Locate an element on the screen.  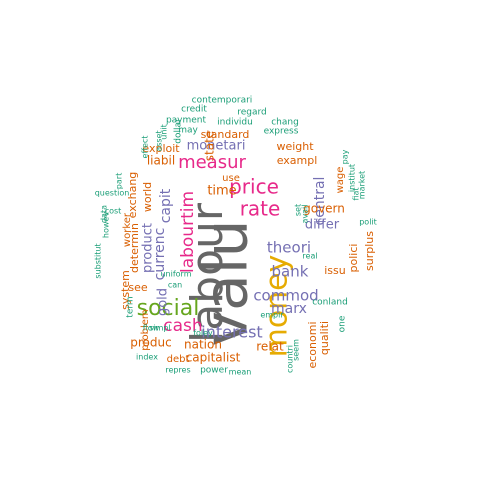
word-liabil: liabil is located at coordinates (161, 161).